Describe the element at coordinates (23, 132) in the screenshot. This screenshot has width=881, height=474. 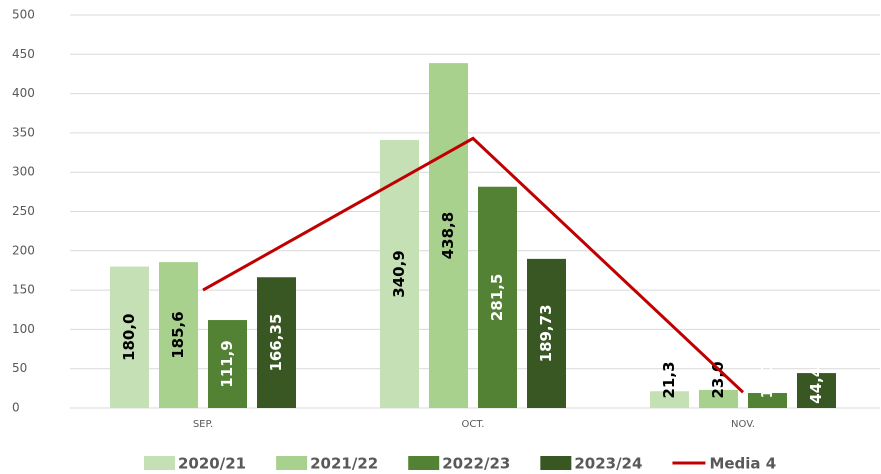
I see `y-tick-label: 350` at that location.